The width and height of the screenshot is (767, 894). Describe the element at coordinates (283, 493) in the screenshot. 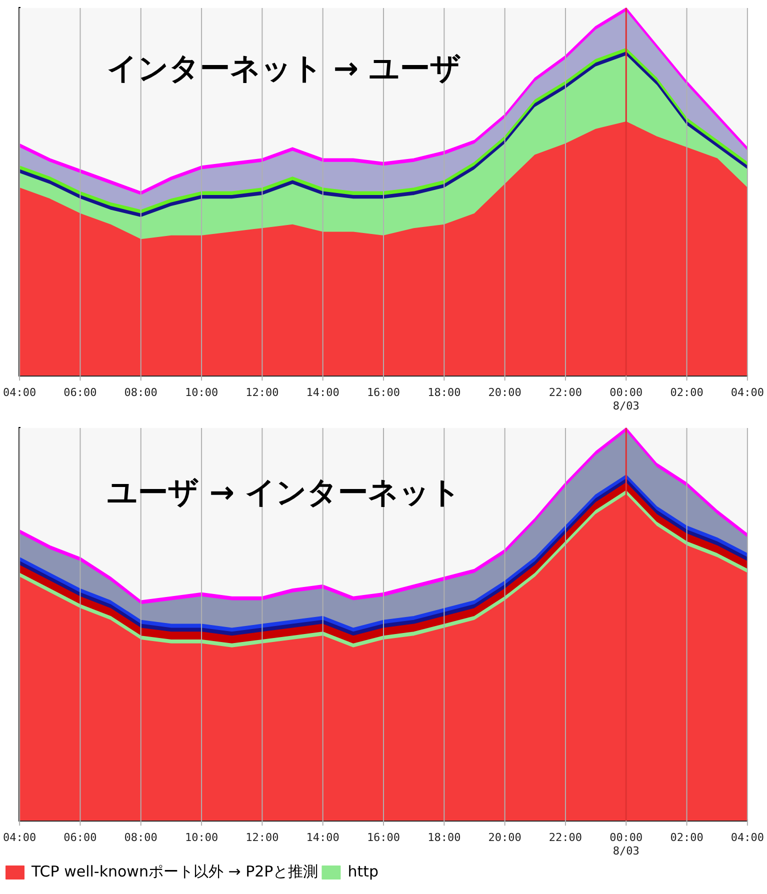

I see `text: ユーザ → インターネット` at that location.